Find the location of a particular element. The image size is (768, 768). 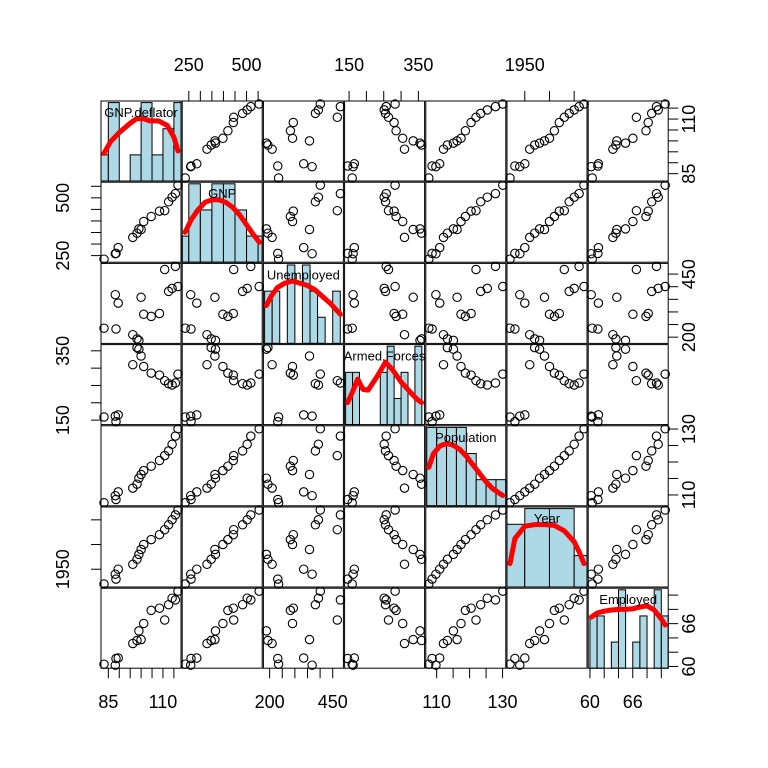

y-tick-label: 110 is located at coordinates (689, 119).